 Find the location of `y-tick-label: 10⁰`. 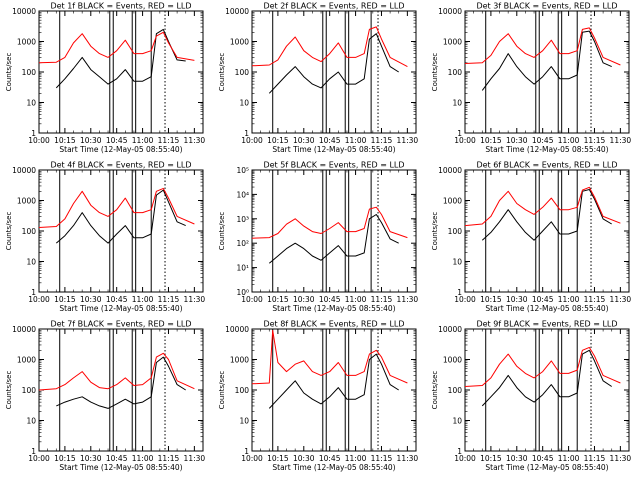

y-tick-label: 10⁰ is located at coordinates (242, 292).